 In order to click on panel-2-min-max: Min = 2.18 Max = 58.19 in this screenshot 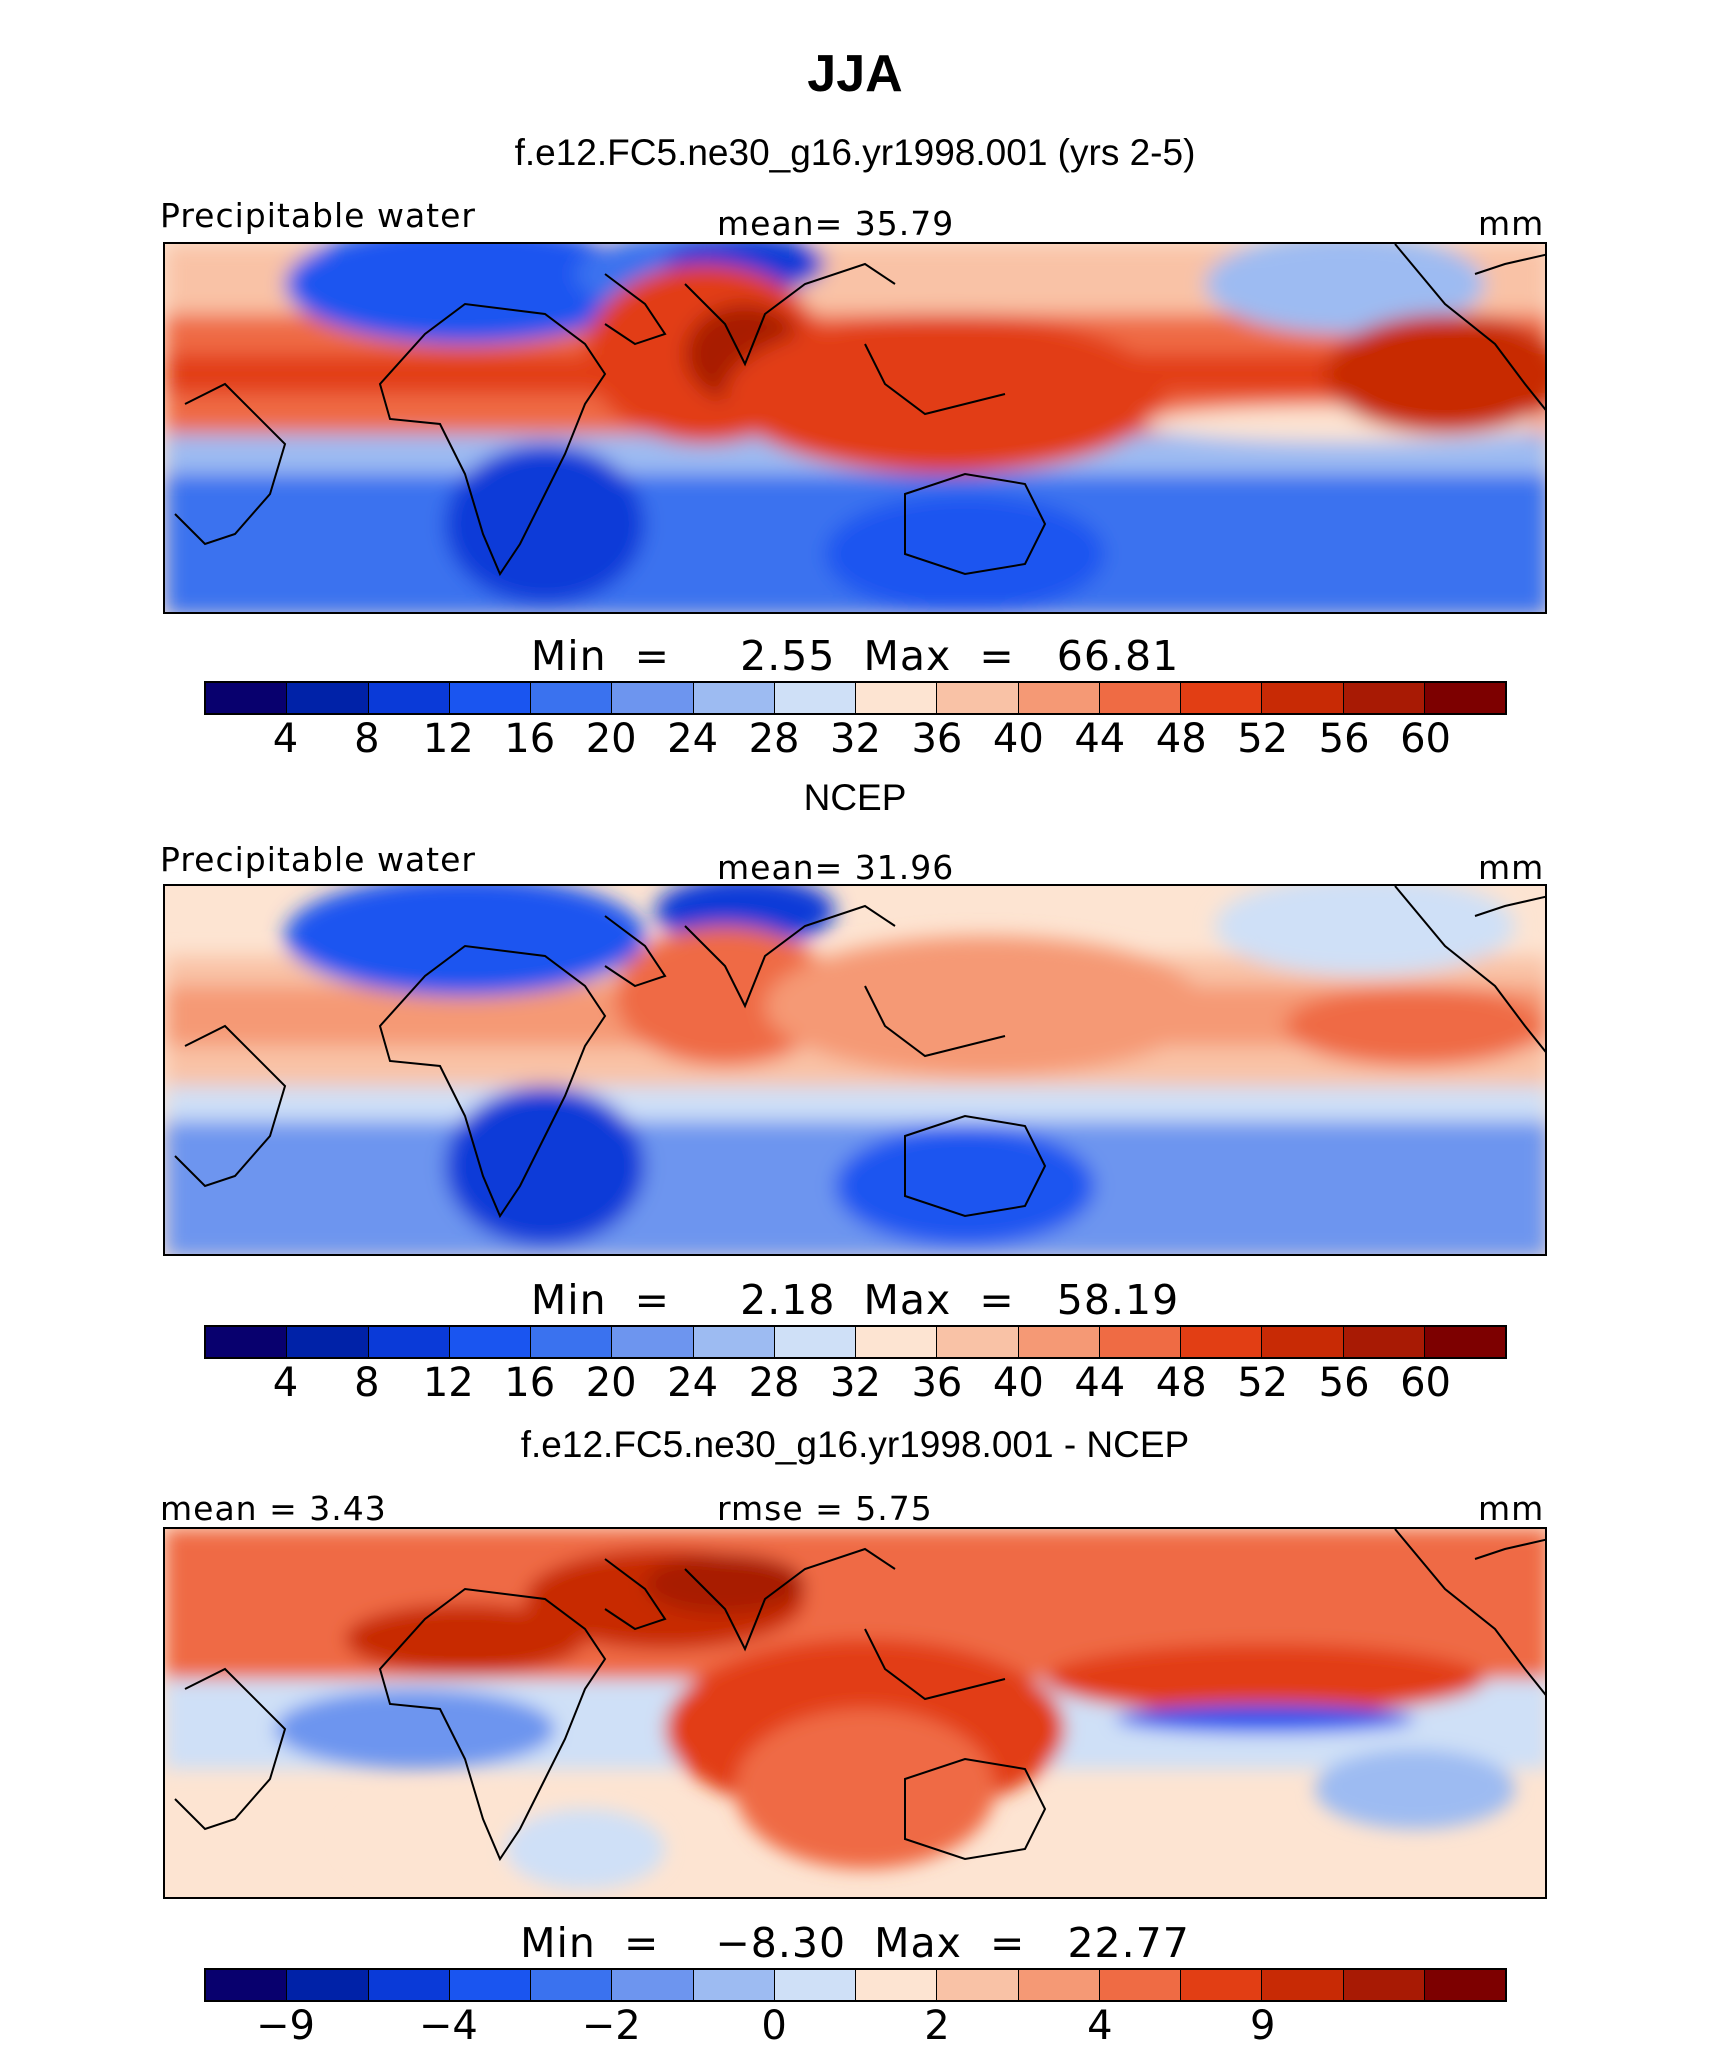, I will do `click(855, 1300)`.